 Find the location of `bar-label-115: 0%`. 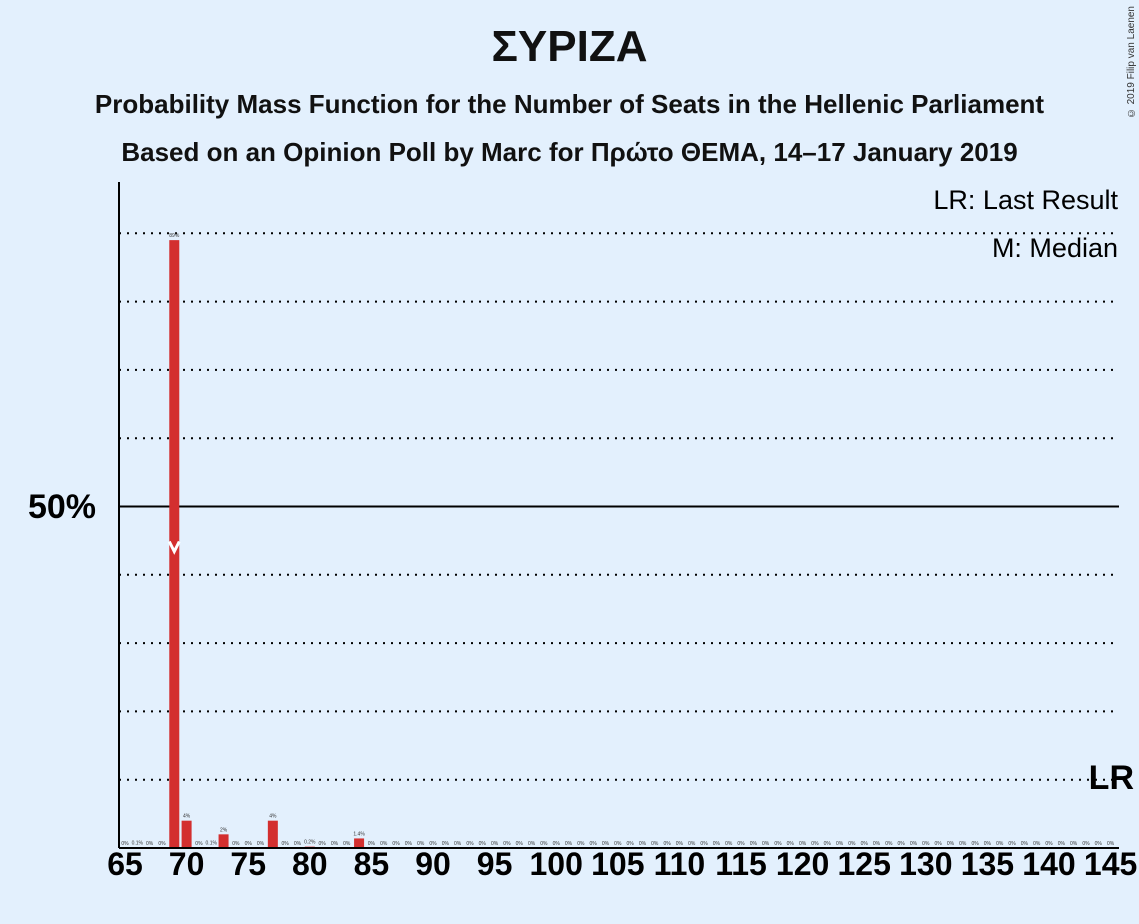

bar-label-115: 0% is located at coordinates (741, 844).